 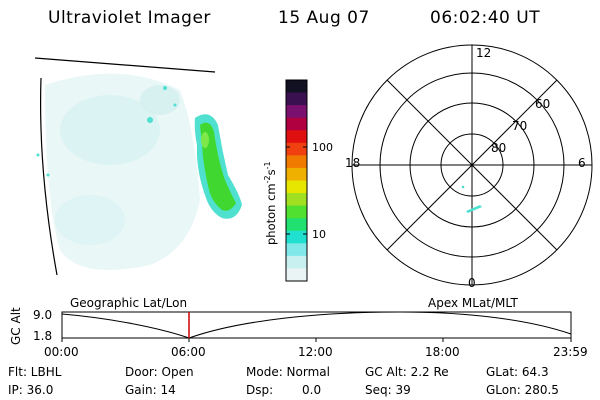 What do you see at coordinates (472, 283) in the screenshot?
I see `mlt-label-0: 0` at bounding box center [472, 283].